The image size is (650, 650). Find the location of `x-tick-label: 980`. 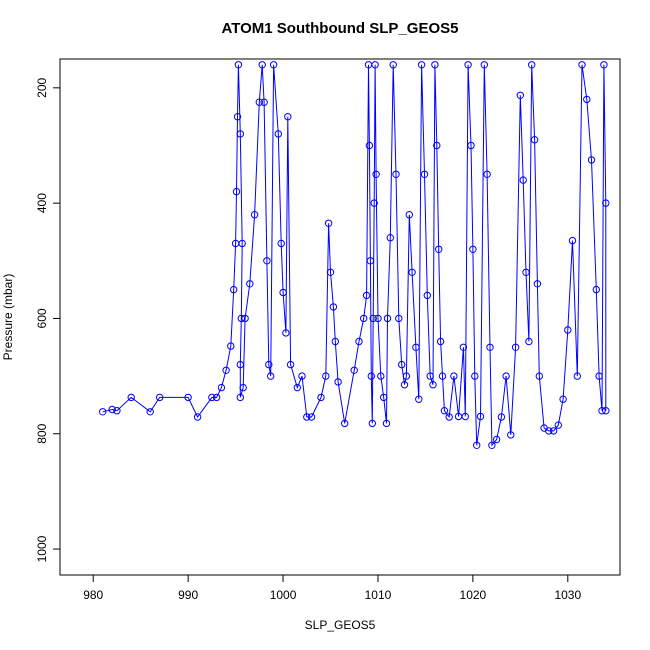

x-tick-label: 980 is located at coordinates (93, 595).